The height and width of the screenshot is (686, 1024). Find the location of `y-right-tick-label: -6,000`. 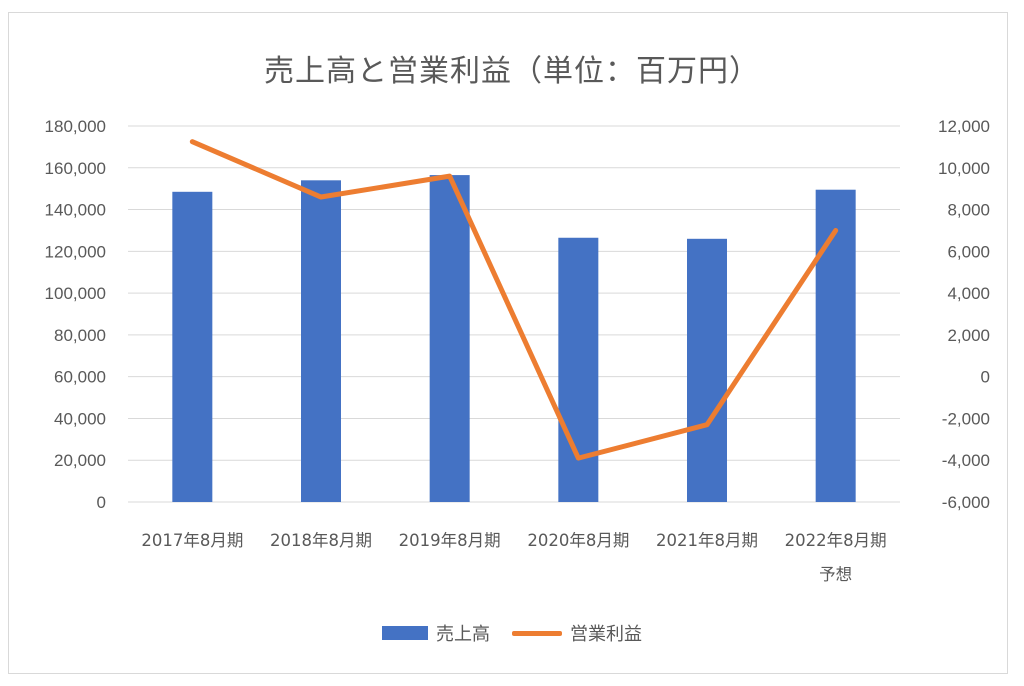

y-right-tick-label: -6,000 is located at coordinates (966, 502).